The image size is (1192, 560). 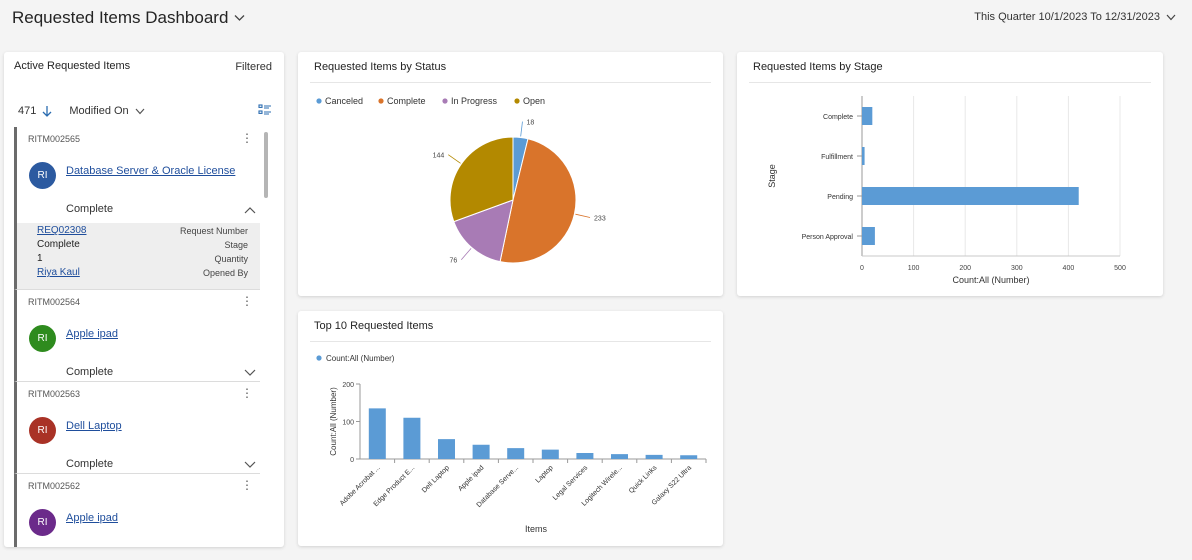 I want to click on chevron-up-icon, so click(x=250, y=210).